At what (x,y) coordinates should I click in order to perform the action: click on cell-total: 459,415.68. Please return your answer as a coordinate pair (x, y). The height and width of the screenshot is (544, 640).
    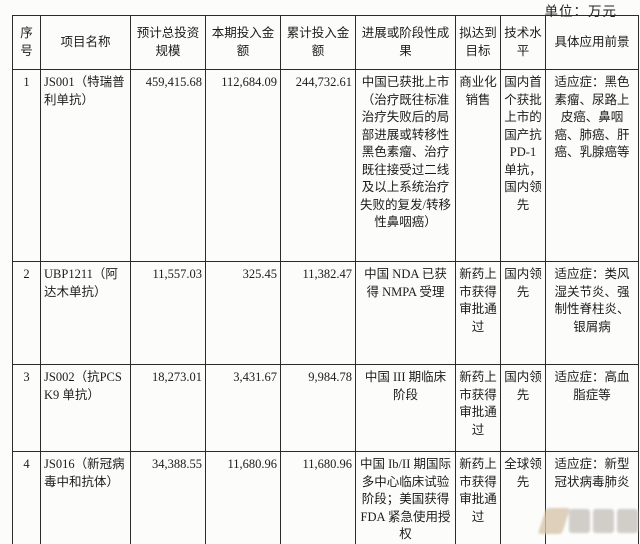
    Looking at the image, I should click on (168, 165).